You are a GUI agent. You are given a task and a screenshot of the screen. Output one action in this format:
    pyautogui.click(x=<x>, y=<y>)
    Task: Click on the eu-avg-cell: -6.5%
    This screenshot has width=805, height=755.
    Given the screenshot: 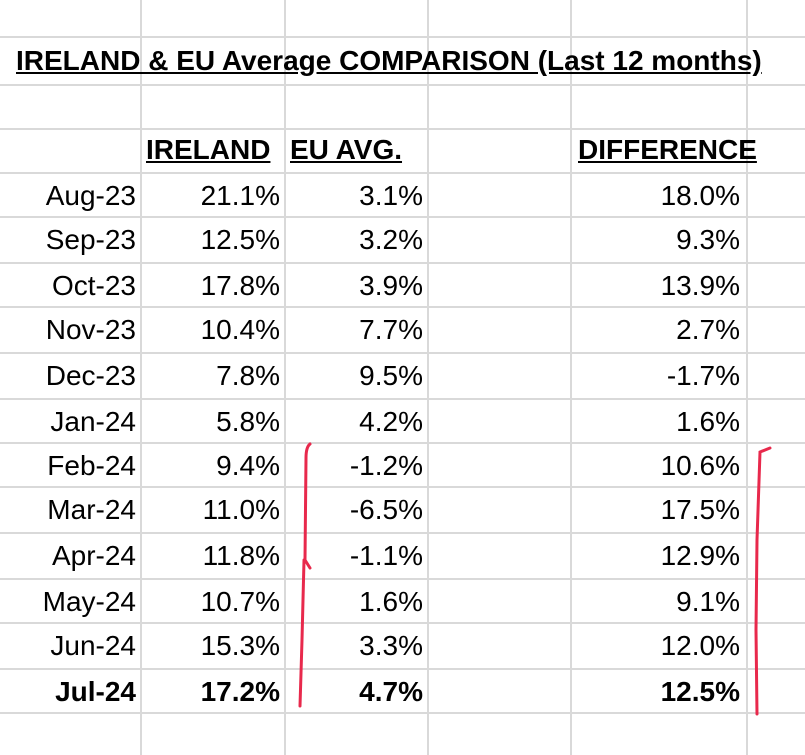 What is the action you would take?
    pyautogui.click(x=386, y=509)
    